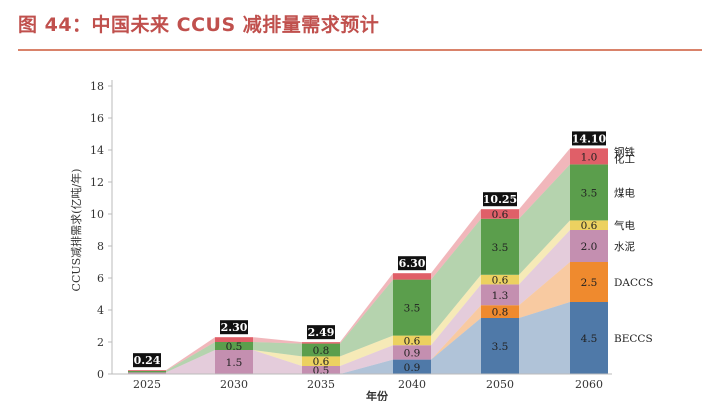 This screenshot has height=401, width=712. What do you see at coordinates (100, 246) in the screenshot?
I see `y-tick-label: 8` at bounding box center [100, 246].